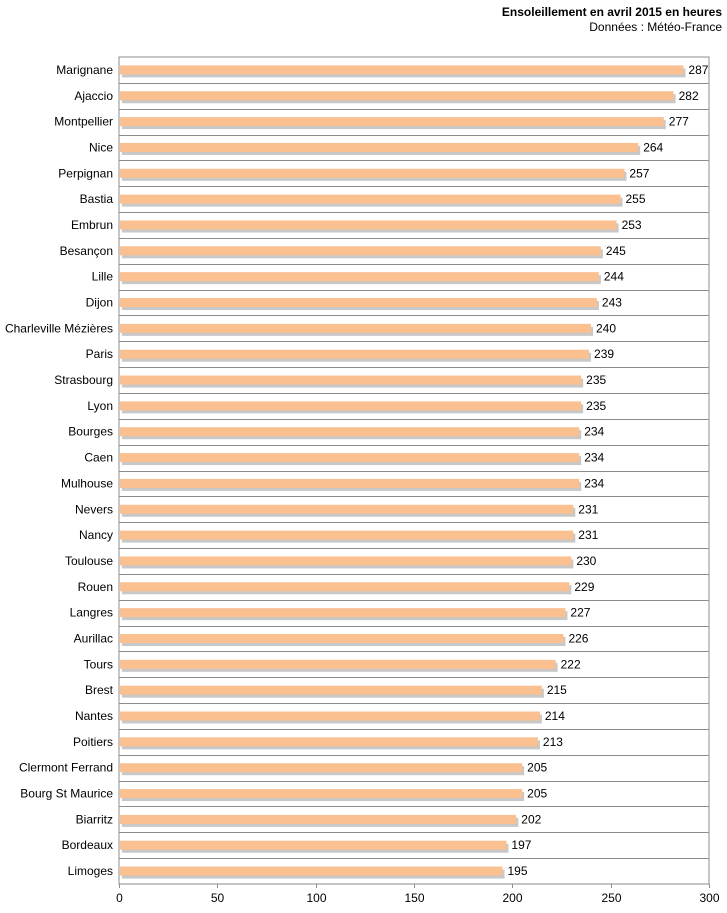 The width and height of the screenshot is (727, 913). What do you see at coordinates (95, 587) in the screenshot?
I see `category-label: Rouen` at bounding box center [95, 587].